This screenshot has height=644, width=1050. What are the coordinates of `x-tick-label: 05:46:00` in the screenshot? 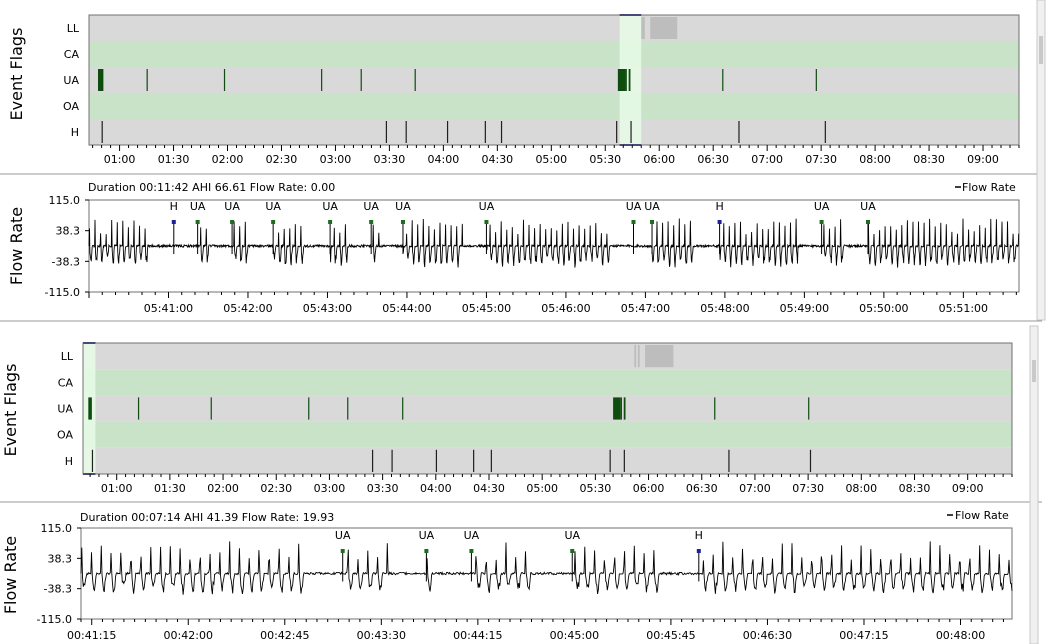 It's located at (565, 308).